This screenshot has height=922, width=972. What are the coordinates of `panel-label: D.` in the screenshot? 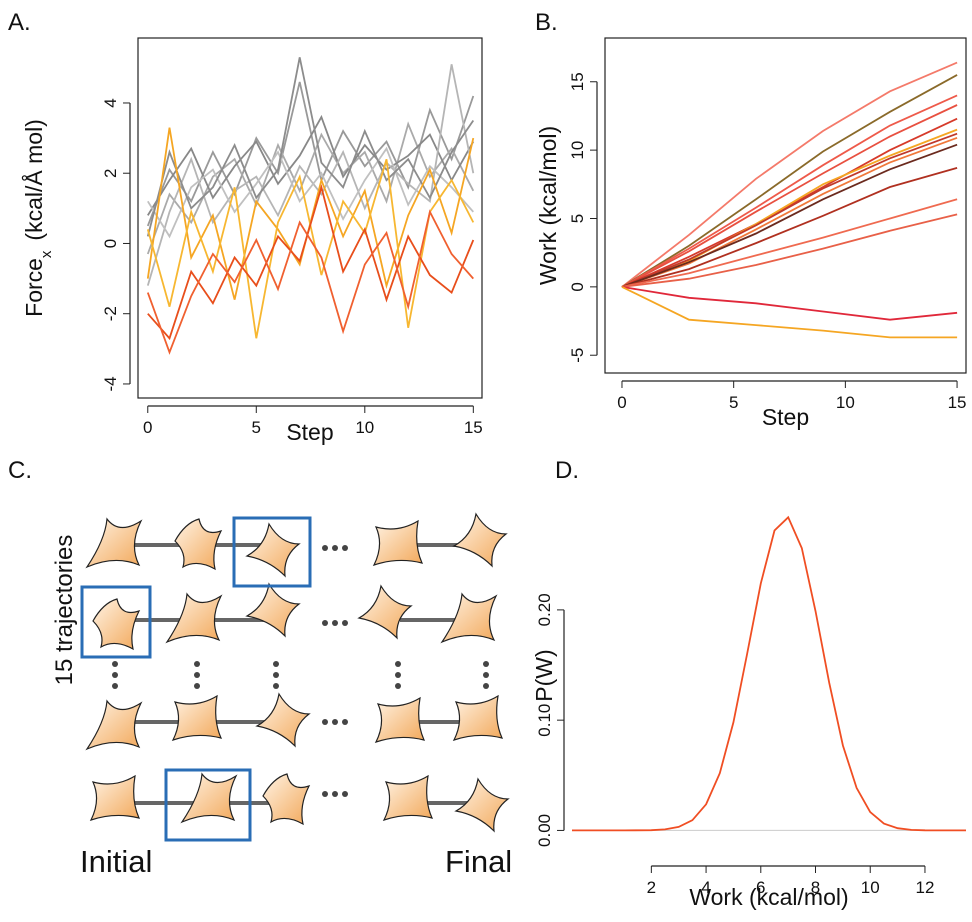 It's located at (567, 470).